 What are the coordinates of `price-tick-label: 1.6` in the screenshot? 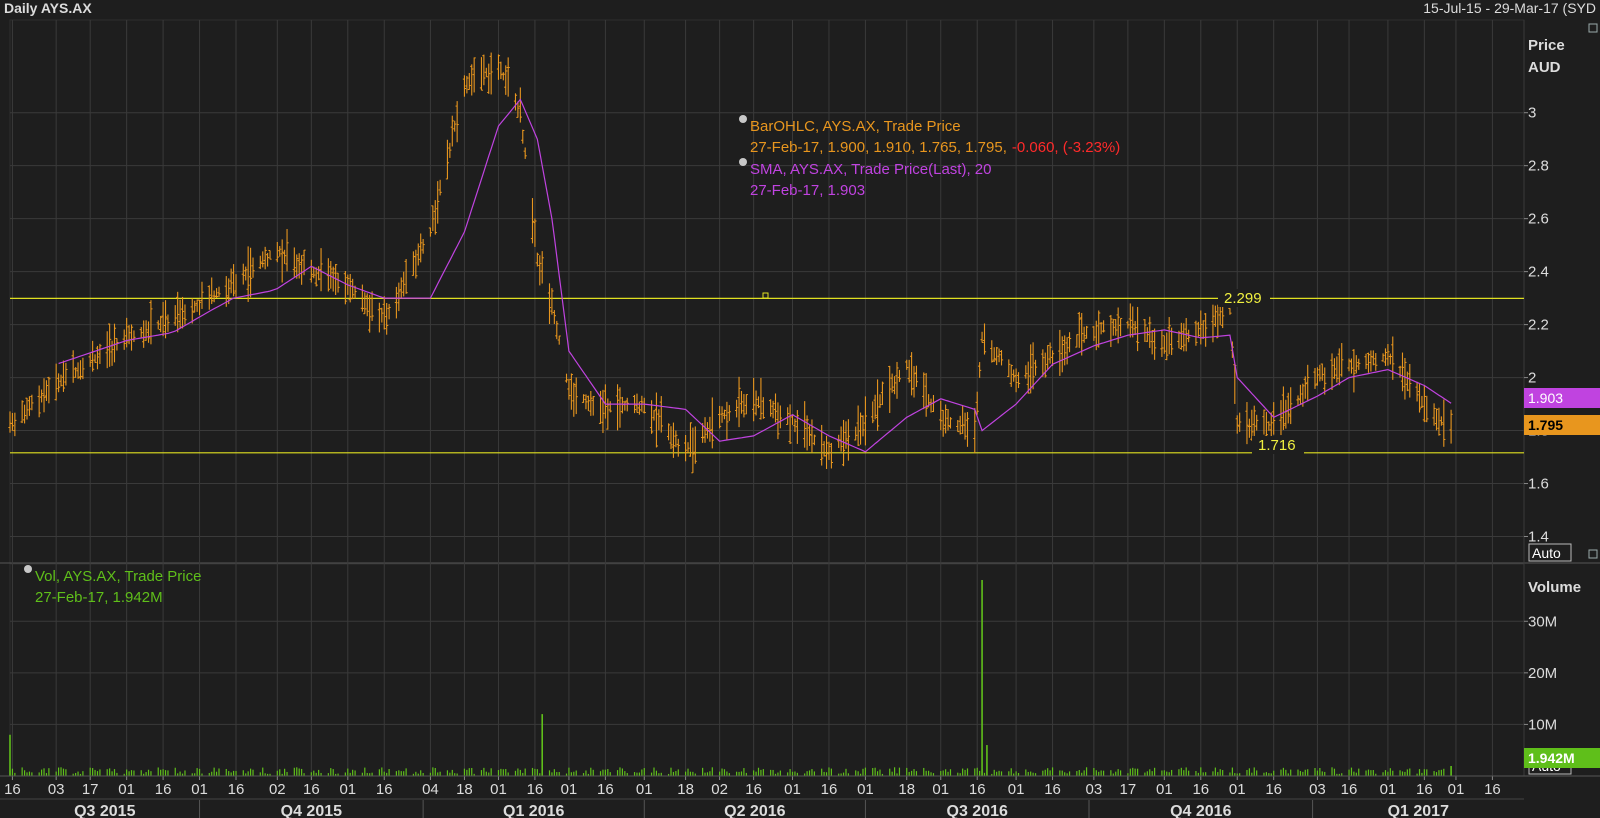 It's located at (1538, 484).